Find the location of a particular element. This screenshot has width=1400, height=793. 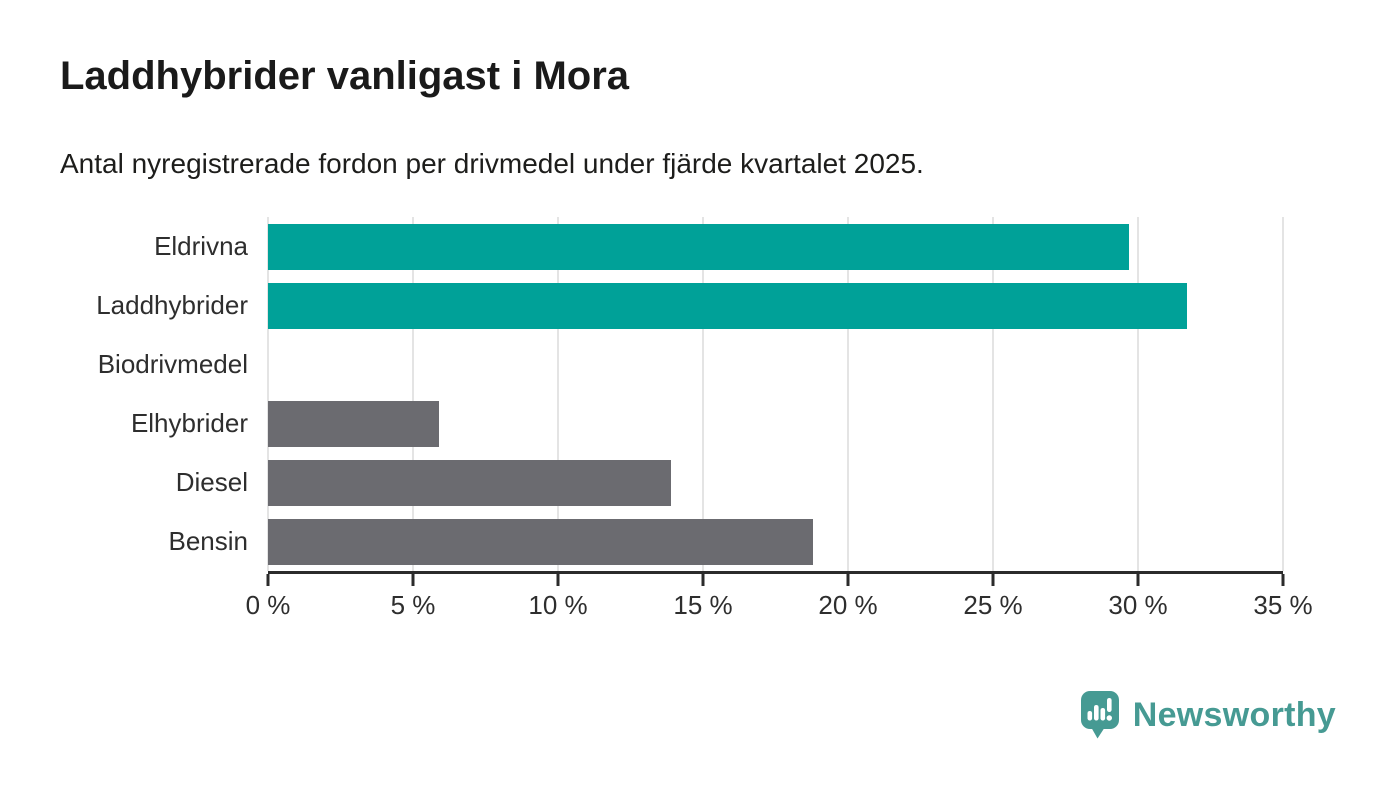

bar-eldrivna is located at coordinates (699, 246).